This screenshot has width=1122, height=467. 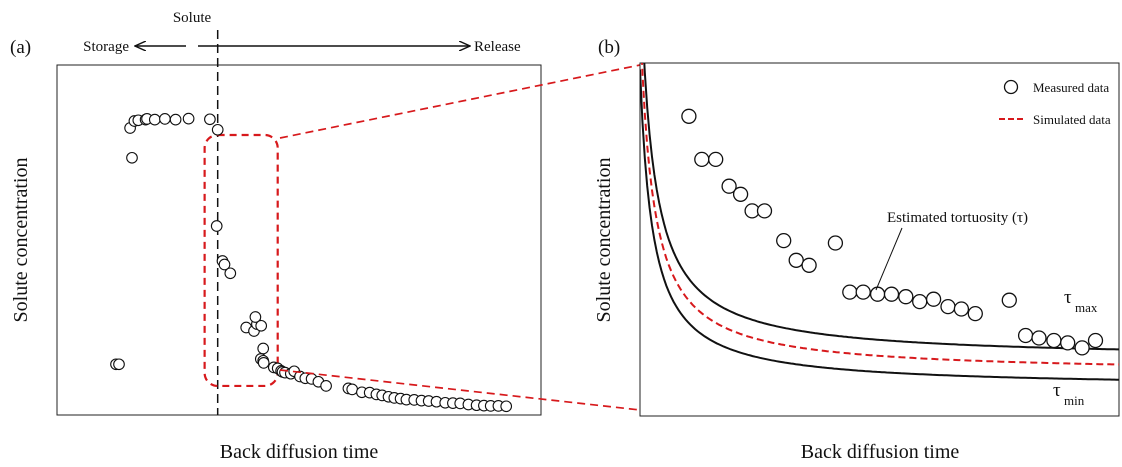 What do you see at coordinates (1074, 400) in the screenshot?
I see `tau-min-subscript: min` at bounding box center [1074, 400].